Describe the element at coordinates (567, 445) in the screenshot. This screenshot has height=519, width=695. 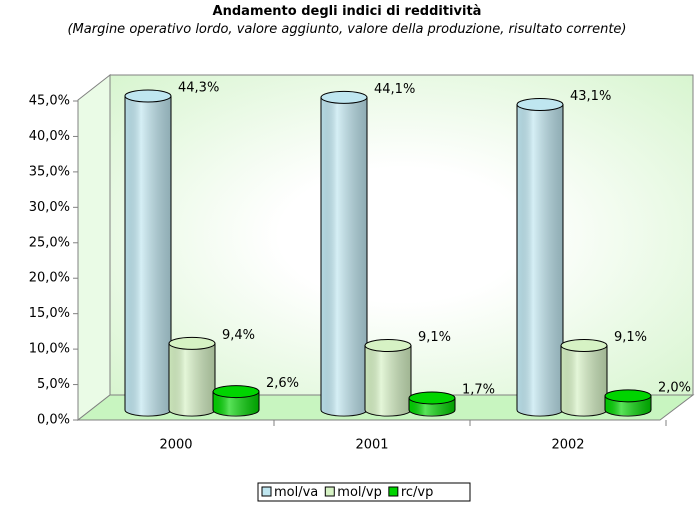
I see `x-tick-label: 2002` at that location.